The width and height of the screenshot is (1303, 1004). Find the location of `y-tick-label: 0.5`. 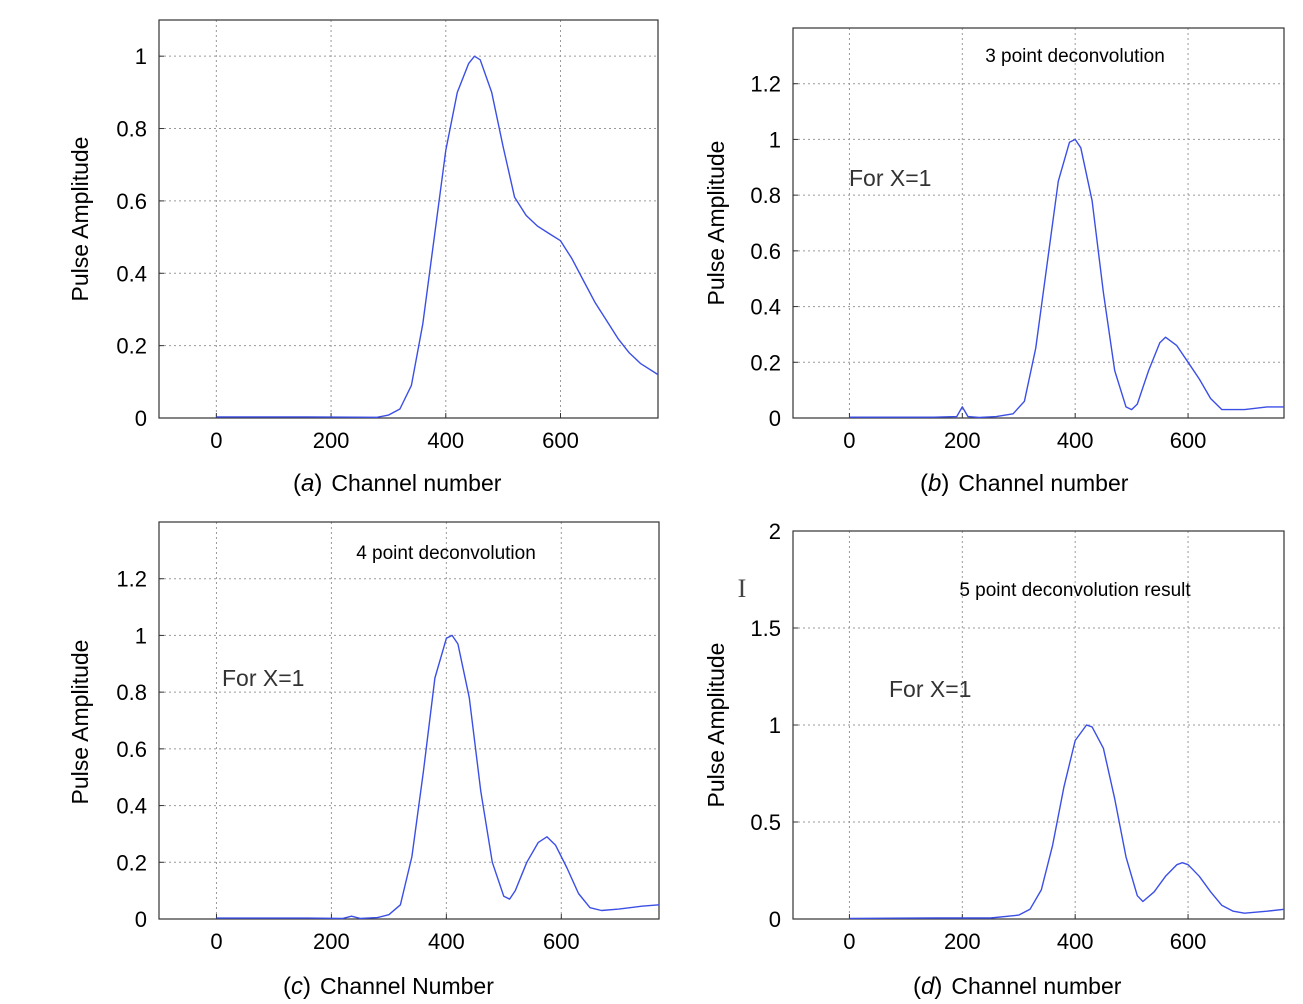

y-tick-label: 0.5 is located at coordinates (765, 822).